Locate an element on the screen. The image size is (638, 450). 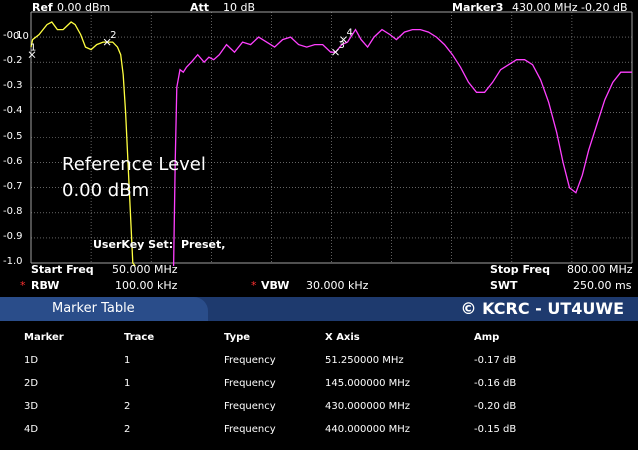
table-row: 4D 2 Frequency 440.000000 MHz -0.15 dB is located at coordinates (307, 429).